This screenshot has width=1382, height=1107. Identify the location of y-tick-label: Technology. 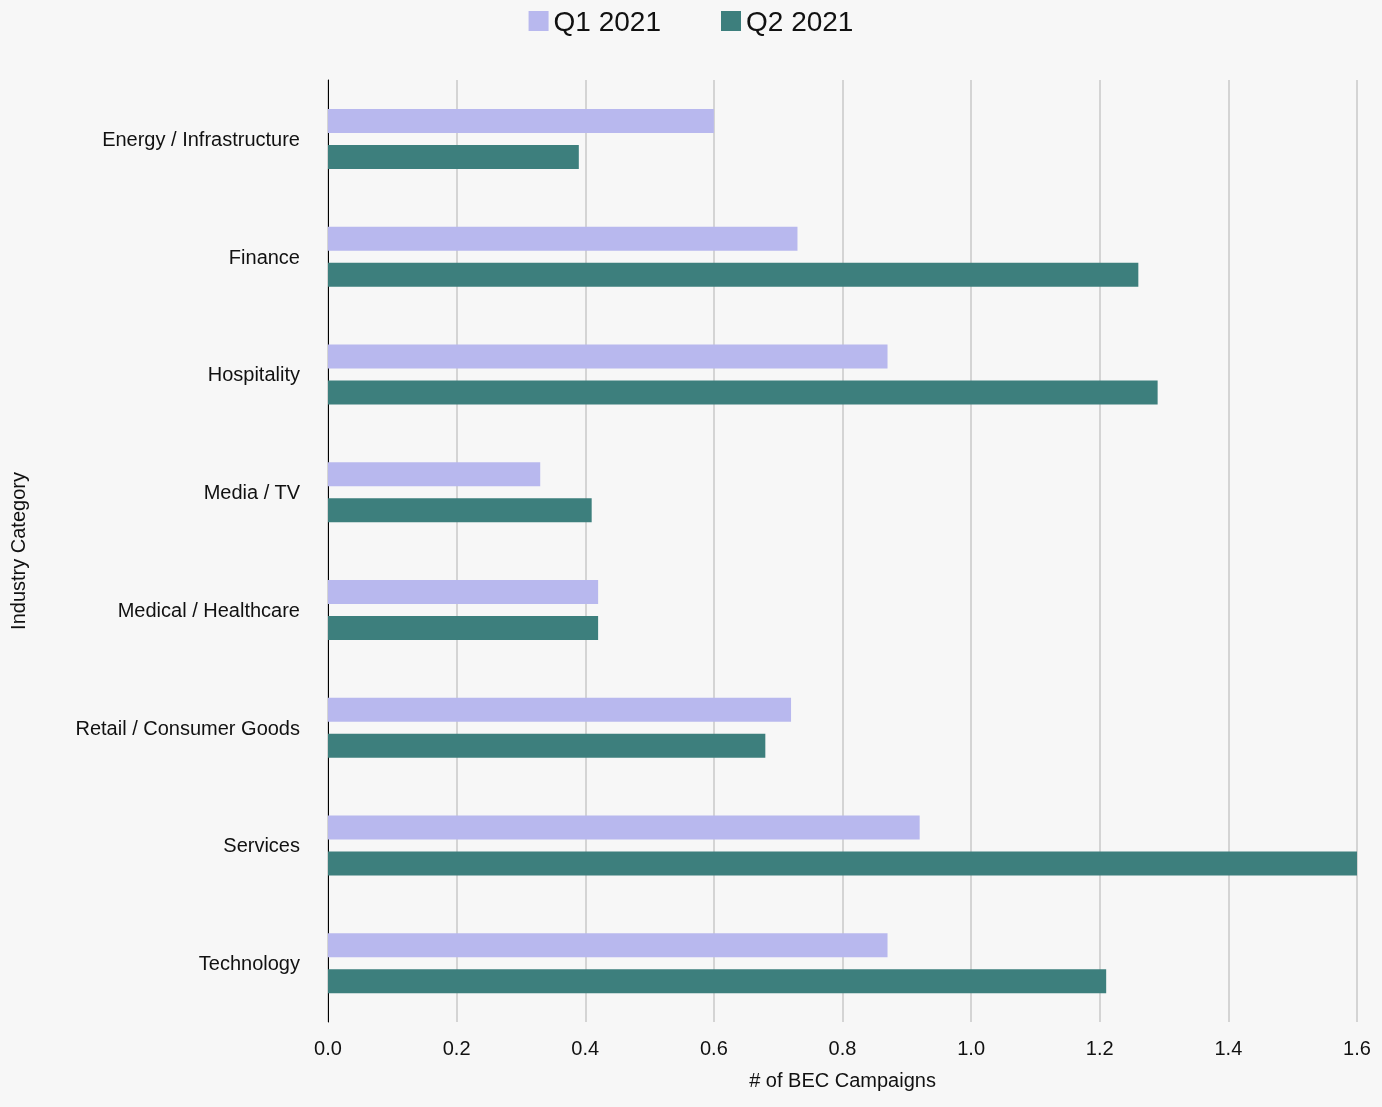
(249, 963).